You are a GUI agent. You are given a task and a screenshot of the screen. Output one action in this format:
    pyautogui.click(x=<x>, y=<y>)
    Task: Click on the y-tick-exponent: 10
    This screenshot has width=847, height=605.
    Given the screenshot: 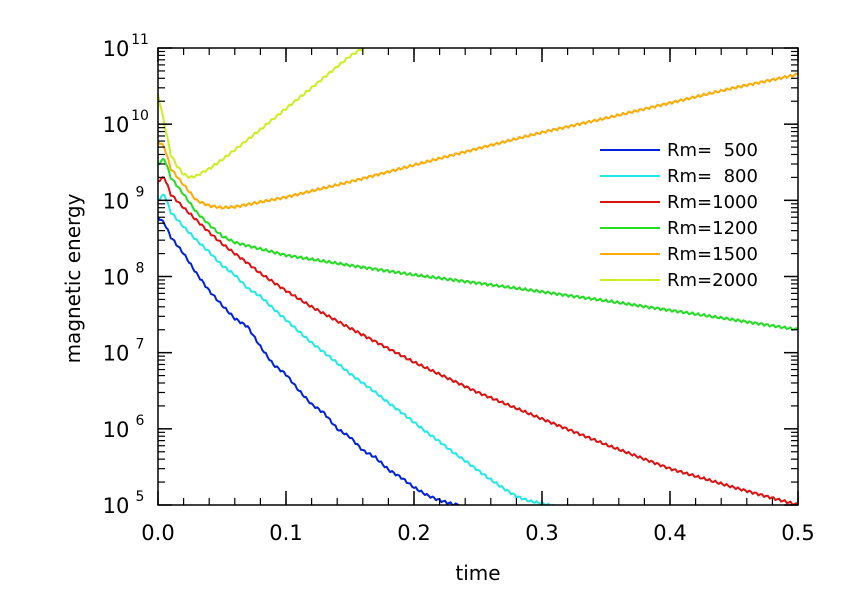 What is the action you would take?
    pyautogui.click(x=140, y=116)
    